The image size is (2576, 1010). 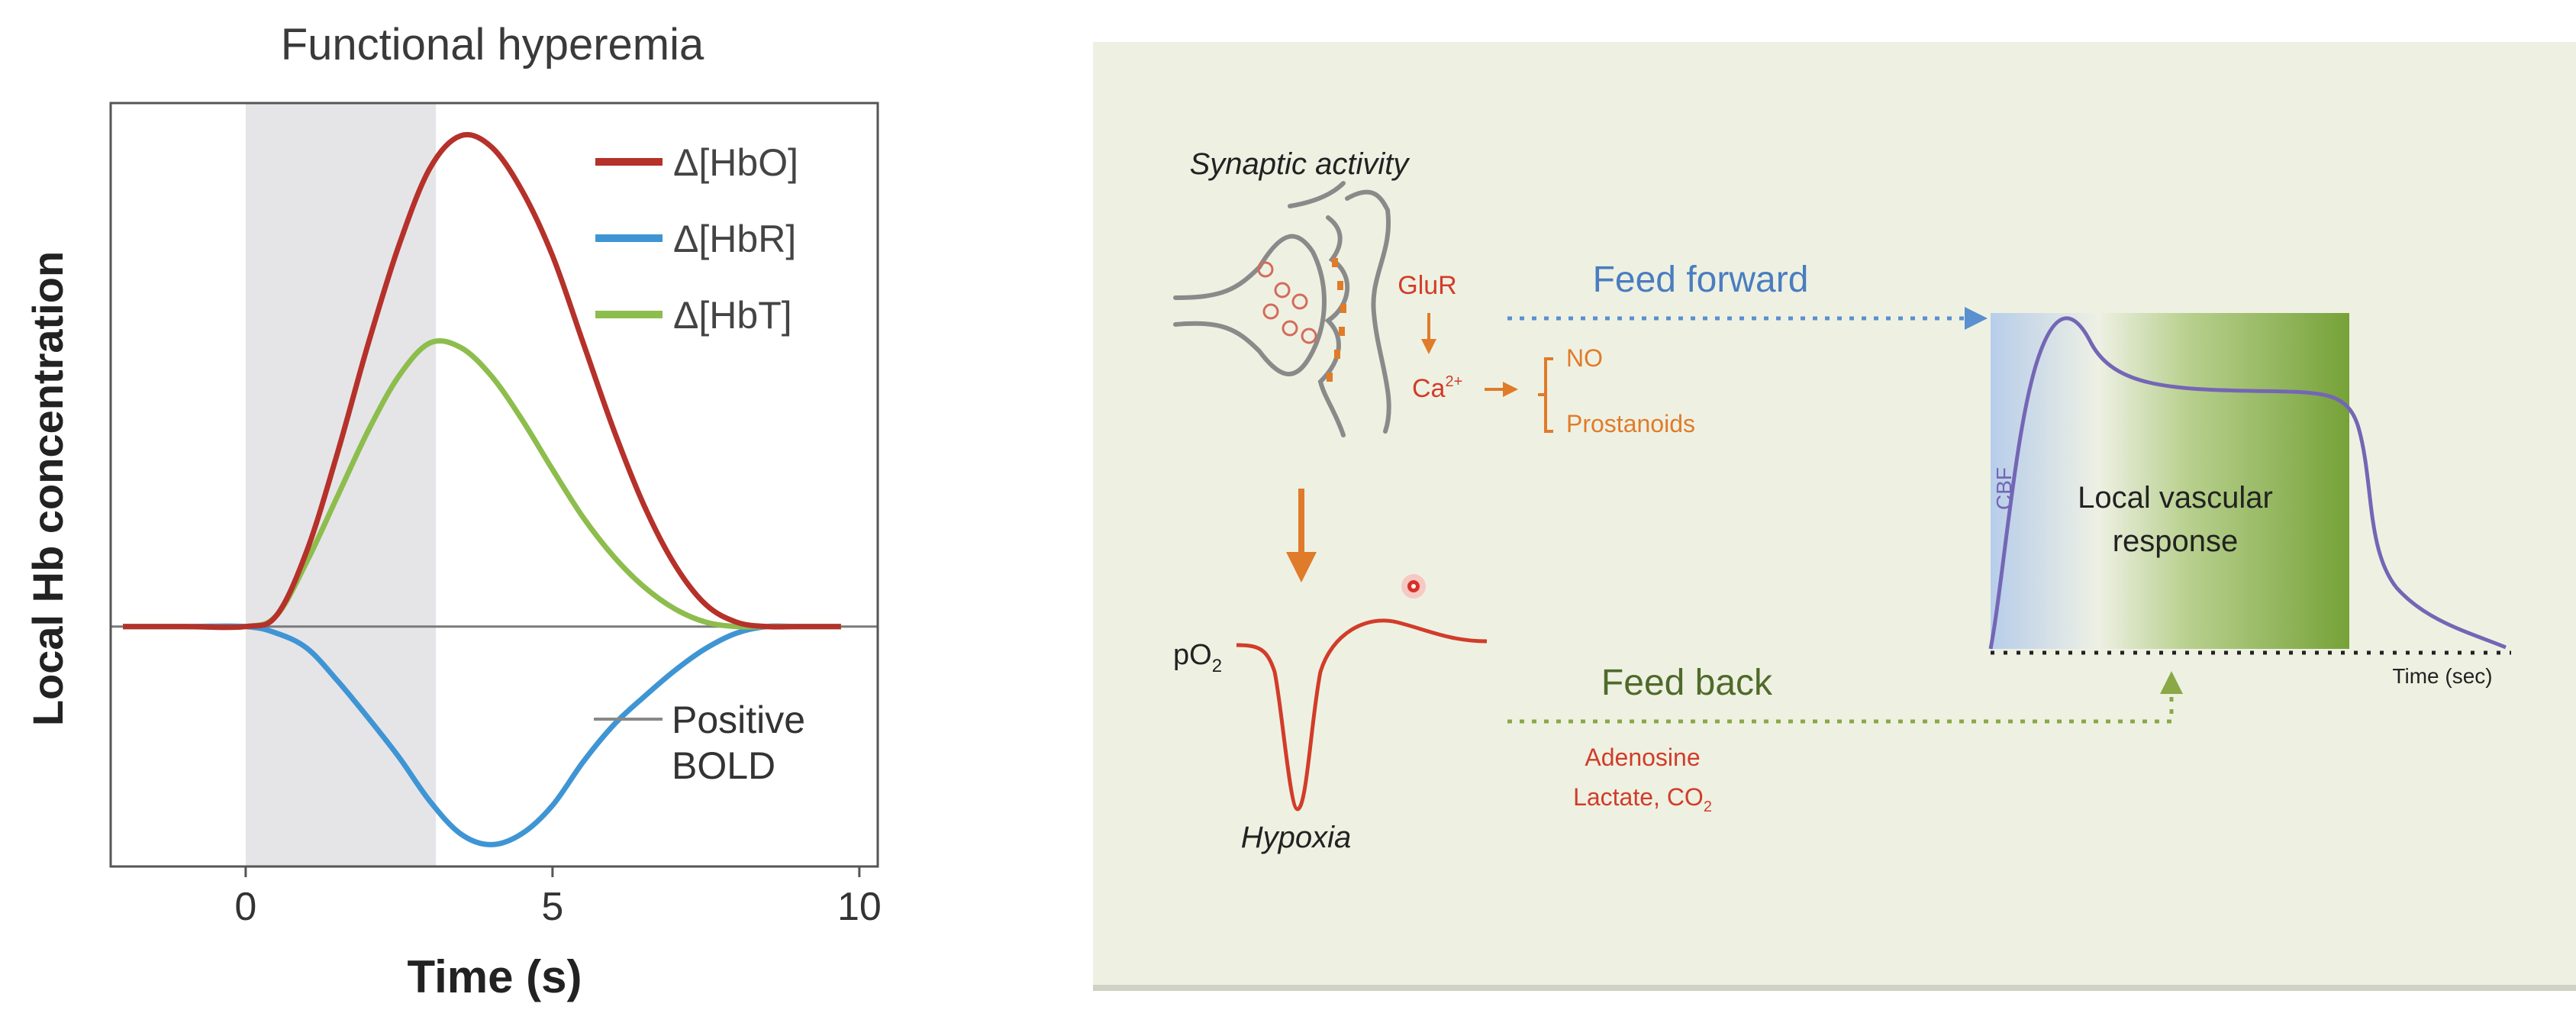 What do you see at coordinates (2175, 498) in the screenshot?
I see `local-vascular-label-1: Local vascular` at bounding box center [2175, 498].